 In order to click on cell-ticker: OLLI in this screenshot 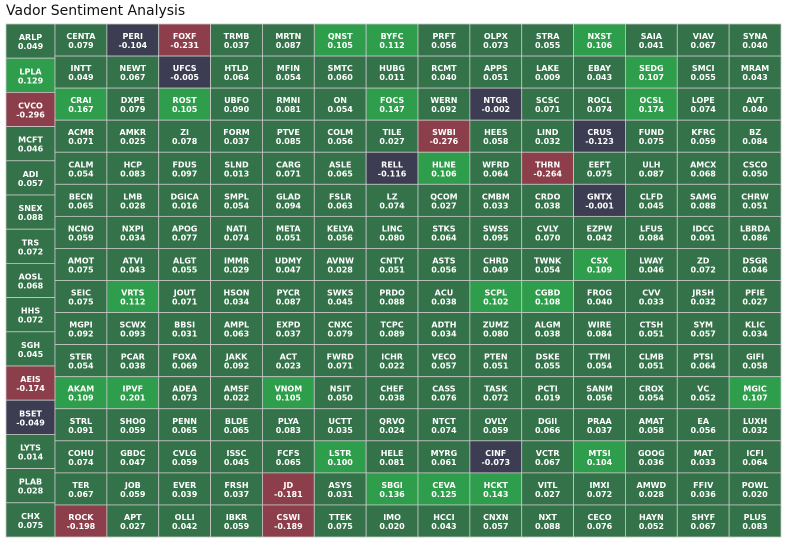, I will do `click(185, 517)`.